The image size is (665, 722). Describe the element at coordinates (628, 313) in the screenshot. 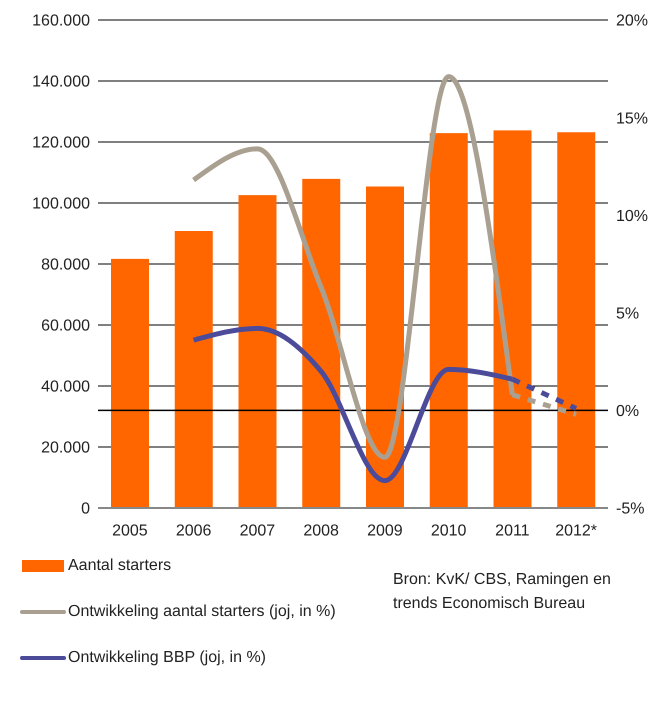

I see `y2-tick-label: 5%` at that location.